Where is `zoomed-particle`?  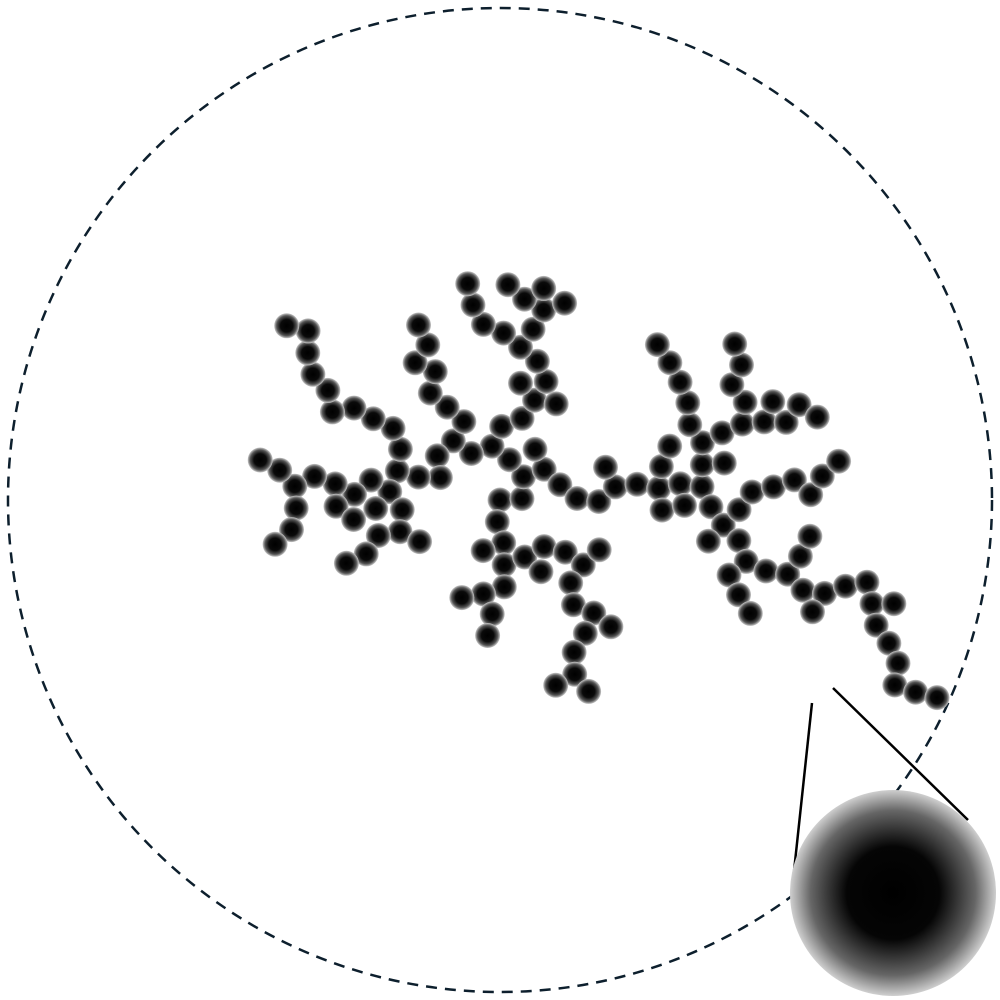 zoomed-particle is located at coordinates (893, 893).